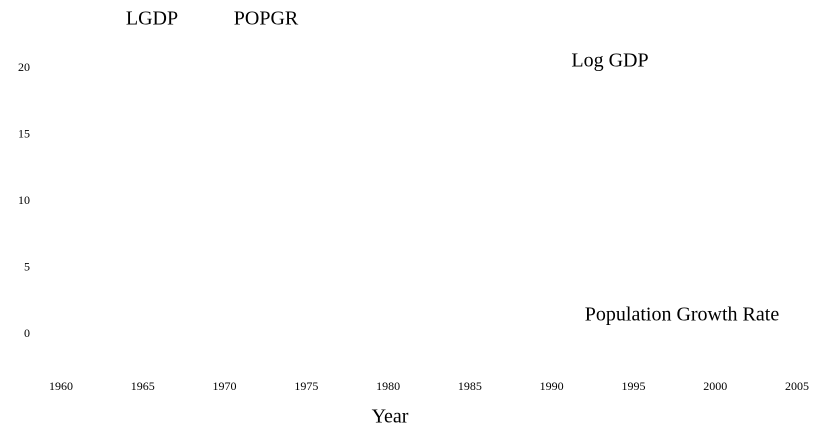 This screenshot has height=433, width=816. Describe the element at coordinates (27, 333) in the screenshot. I see `y-tick-label: 0` at that location.